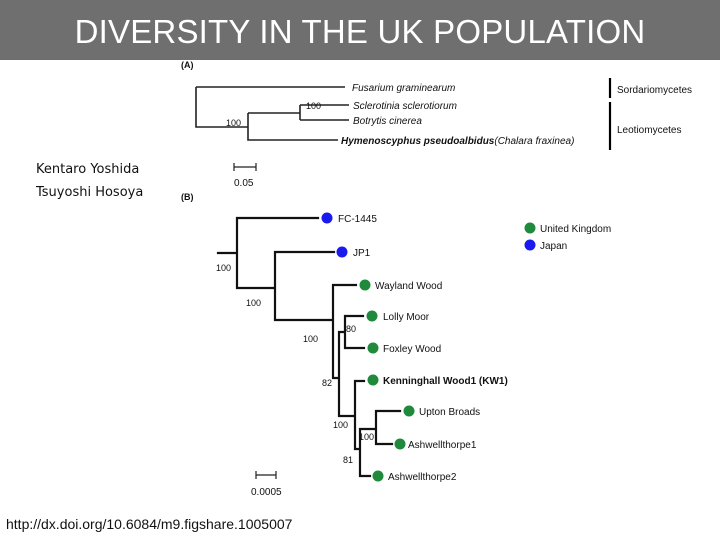 This screenshot has height=540, width=720. What do you see at coordinates (357, 219) in the screenshot?
I see `isolate-label: FC-1445` at bounding box center [357, 219].